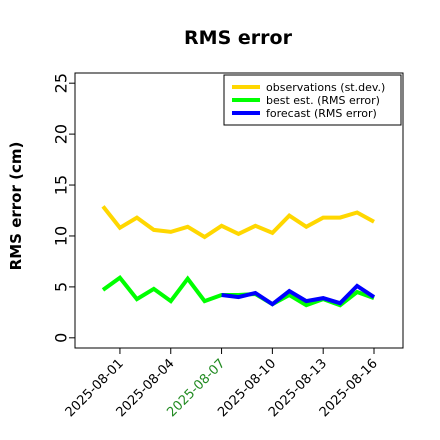 Image resolution: width=440 pixels, height=440 pixels. What do you see at coordinates (61, 83) in the screenshot?
I see `y-tick-label-5: 25` at bounding box center [61, 83].